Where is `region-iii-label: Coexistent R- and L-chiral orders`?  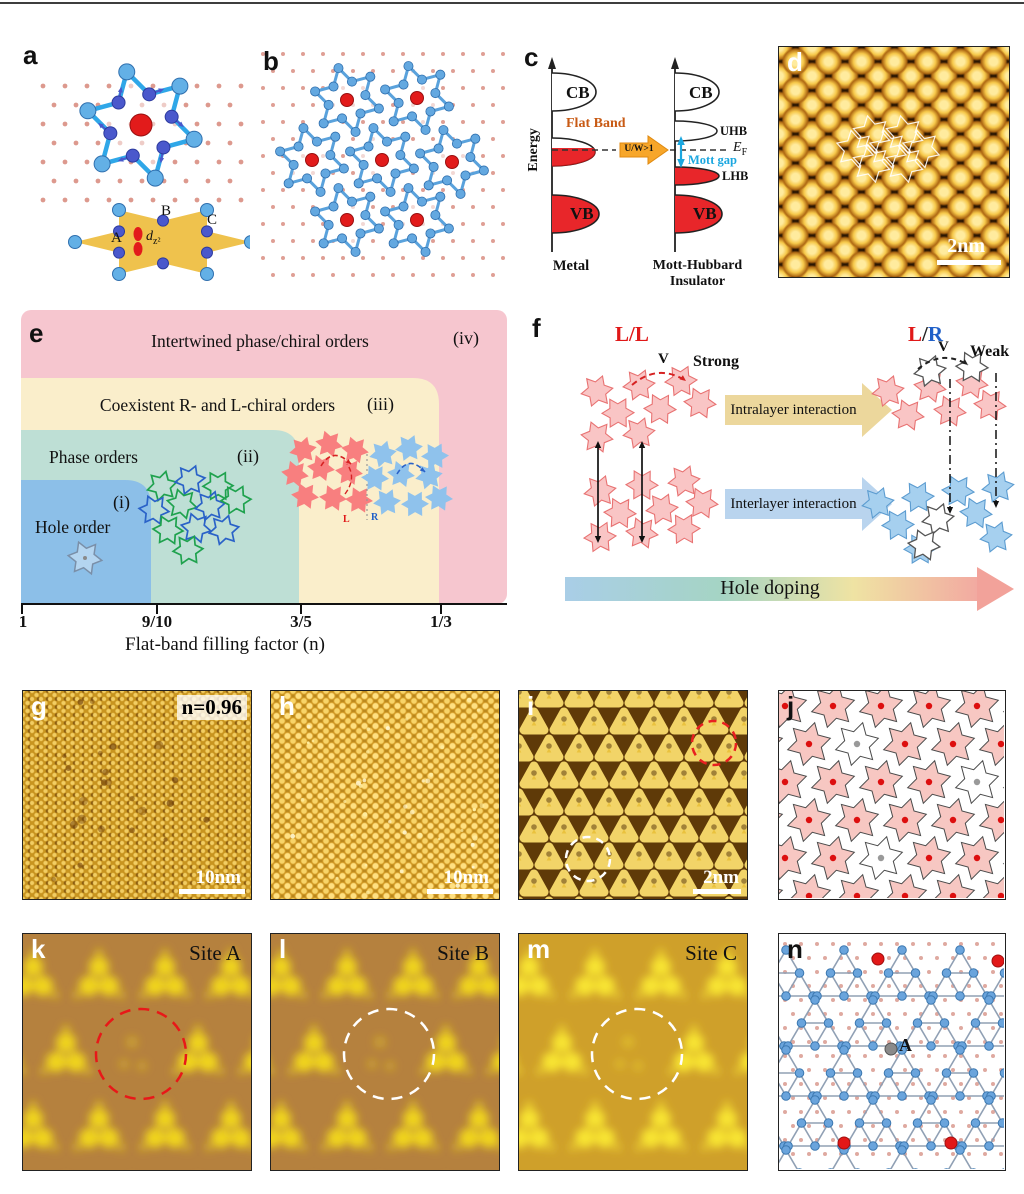
region-iii-label: Coexistent R- and L-chiral orders is located at coordinates (217, 405).